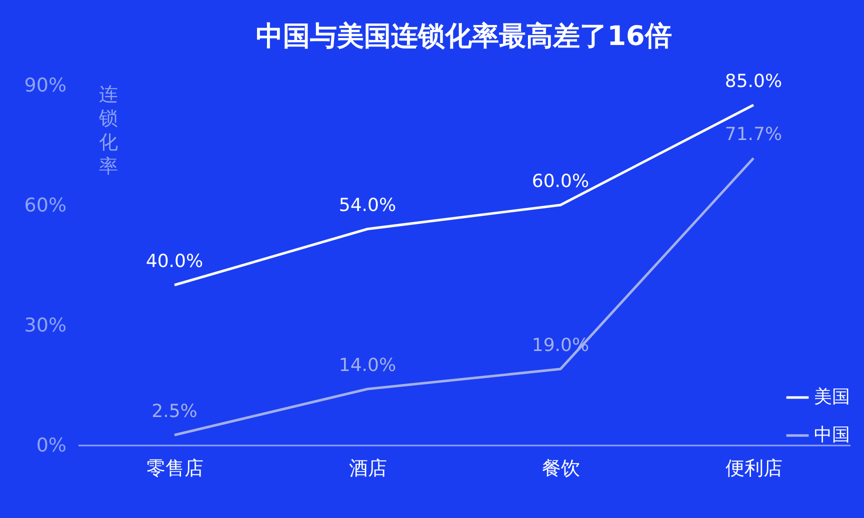 This screenshot has height=518, width=864. What do you see at coordinates (832, 397) in the screenshot?
I see `legend-label: 美国` at bounding box center [832, 397].